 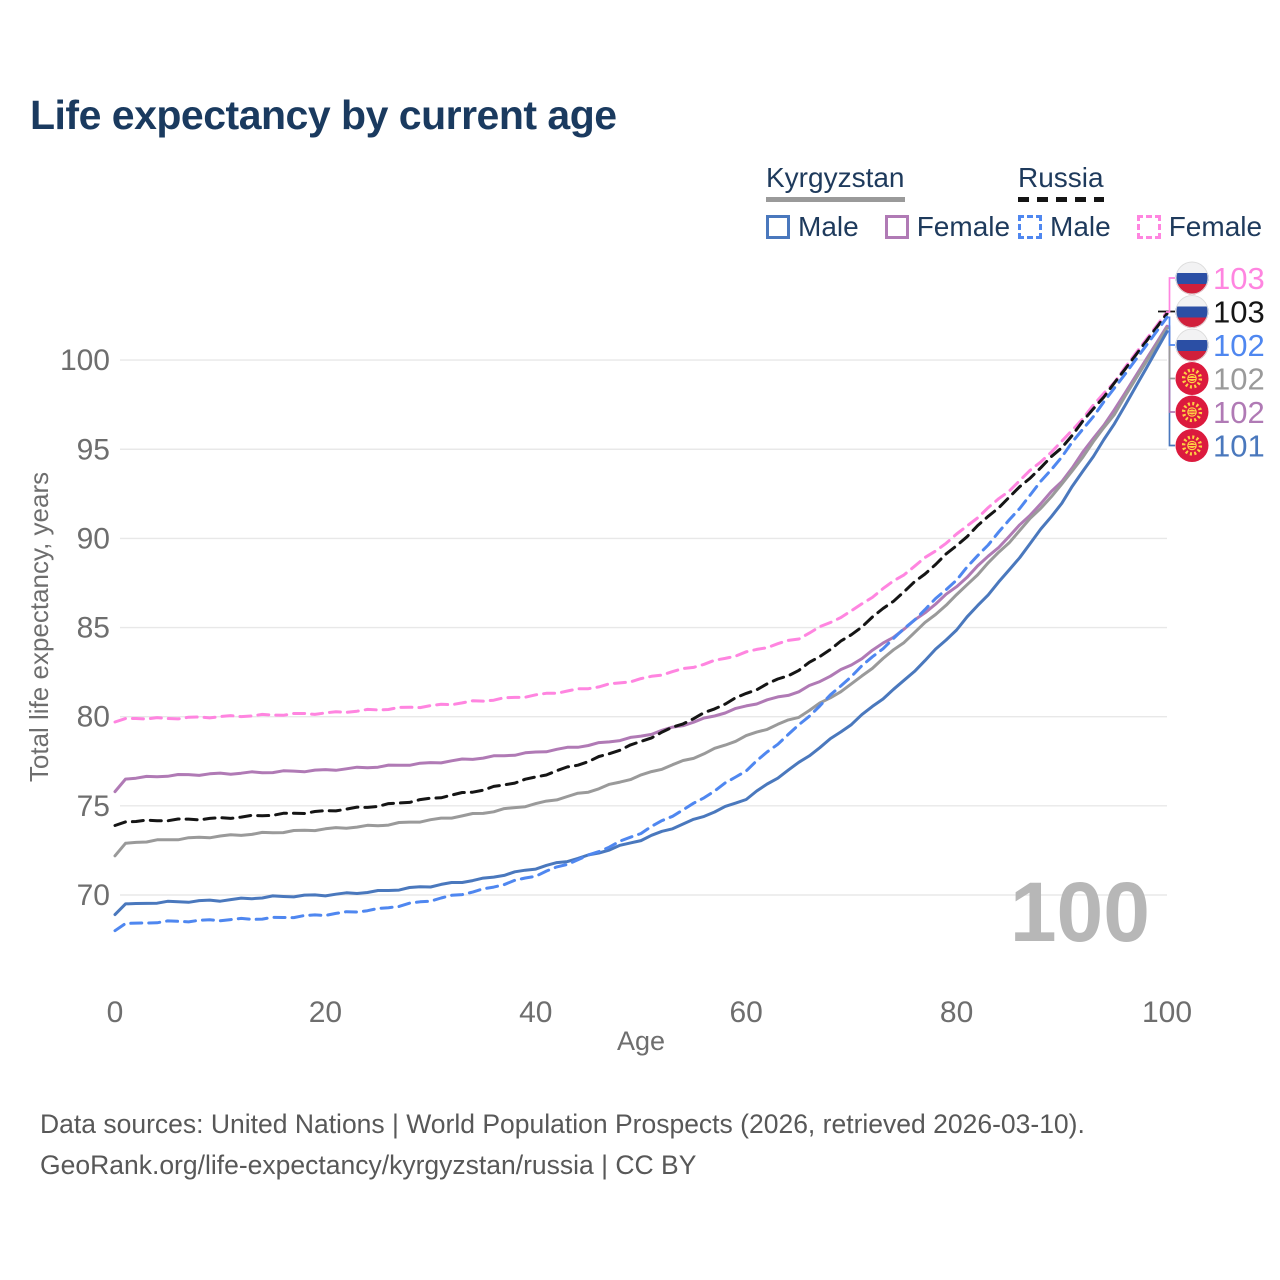 I want to click on end-value-label-kyrgyzstan-female: 102, so click(x=1239, y=412).